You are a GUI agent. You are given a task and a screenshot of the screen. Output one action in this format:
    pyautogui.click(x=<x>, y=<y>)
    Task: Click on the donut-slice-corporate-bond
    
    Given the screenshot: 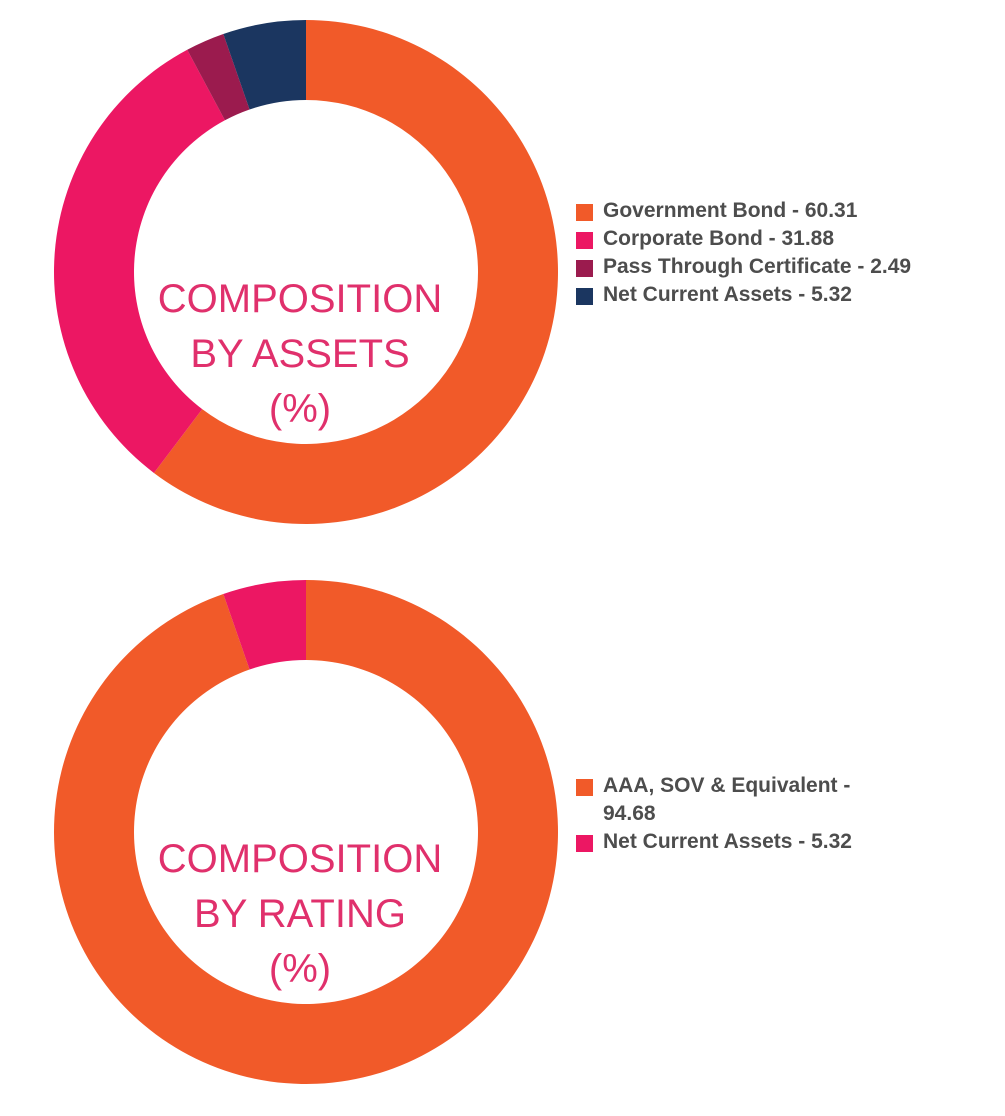 What is the action you would take?
    pyautogui.click(x=139, y=261)
    